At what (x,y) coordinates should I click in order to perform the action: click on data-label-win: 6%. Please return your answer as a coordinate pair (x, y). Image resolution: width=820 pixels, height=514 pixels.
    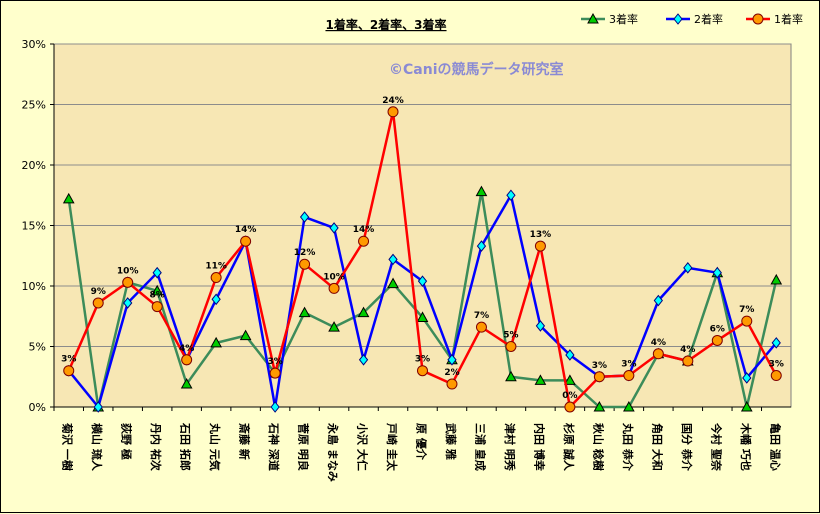
    Looking at the image, I should click on (717, 329).